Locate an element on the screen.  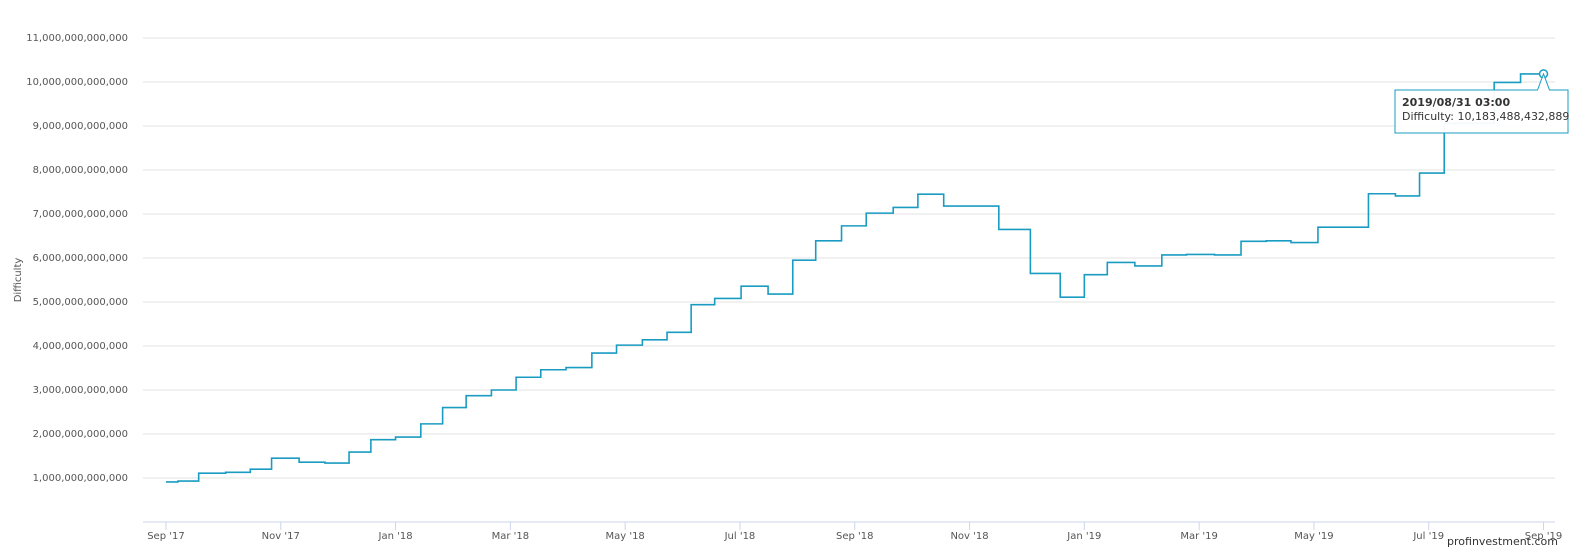
y-tick-label: 1,000,000,000,000 is located at coordinates (80, 478).